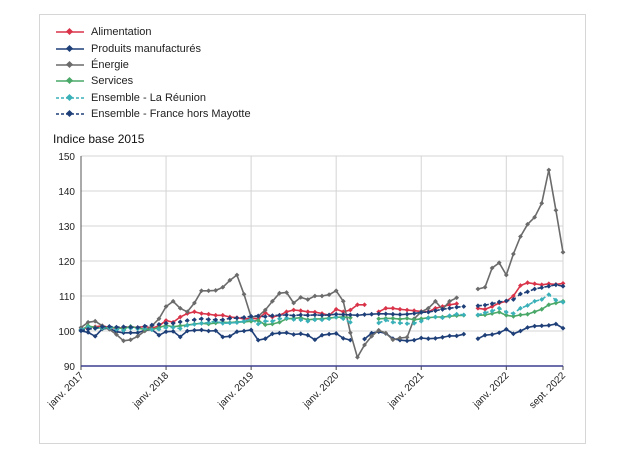  What do you see at coordinates (66, 262) in the screenshot?
I see `y-tick-label: 120` at bounding box center [66, 262].